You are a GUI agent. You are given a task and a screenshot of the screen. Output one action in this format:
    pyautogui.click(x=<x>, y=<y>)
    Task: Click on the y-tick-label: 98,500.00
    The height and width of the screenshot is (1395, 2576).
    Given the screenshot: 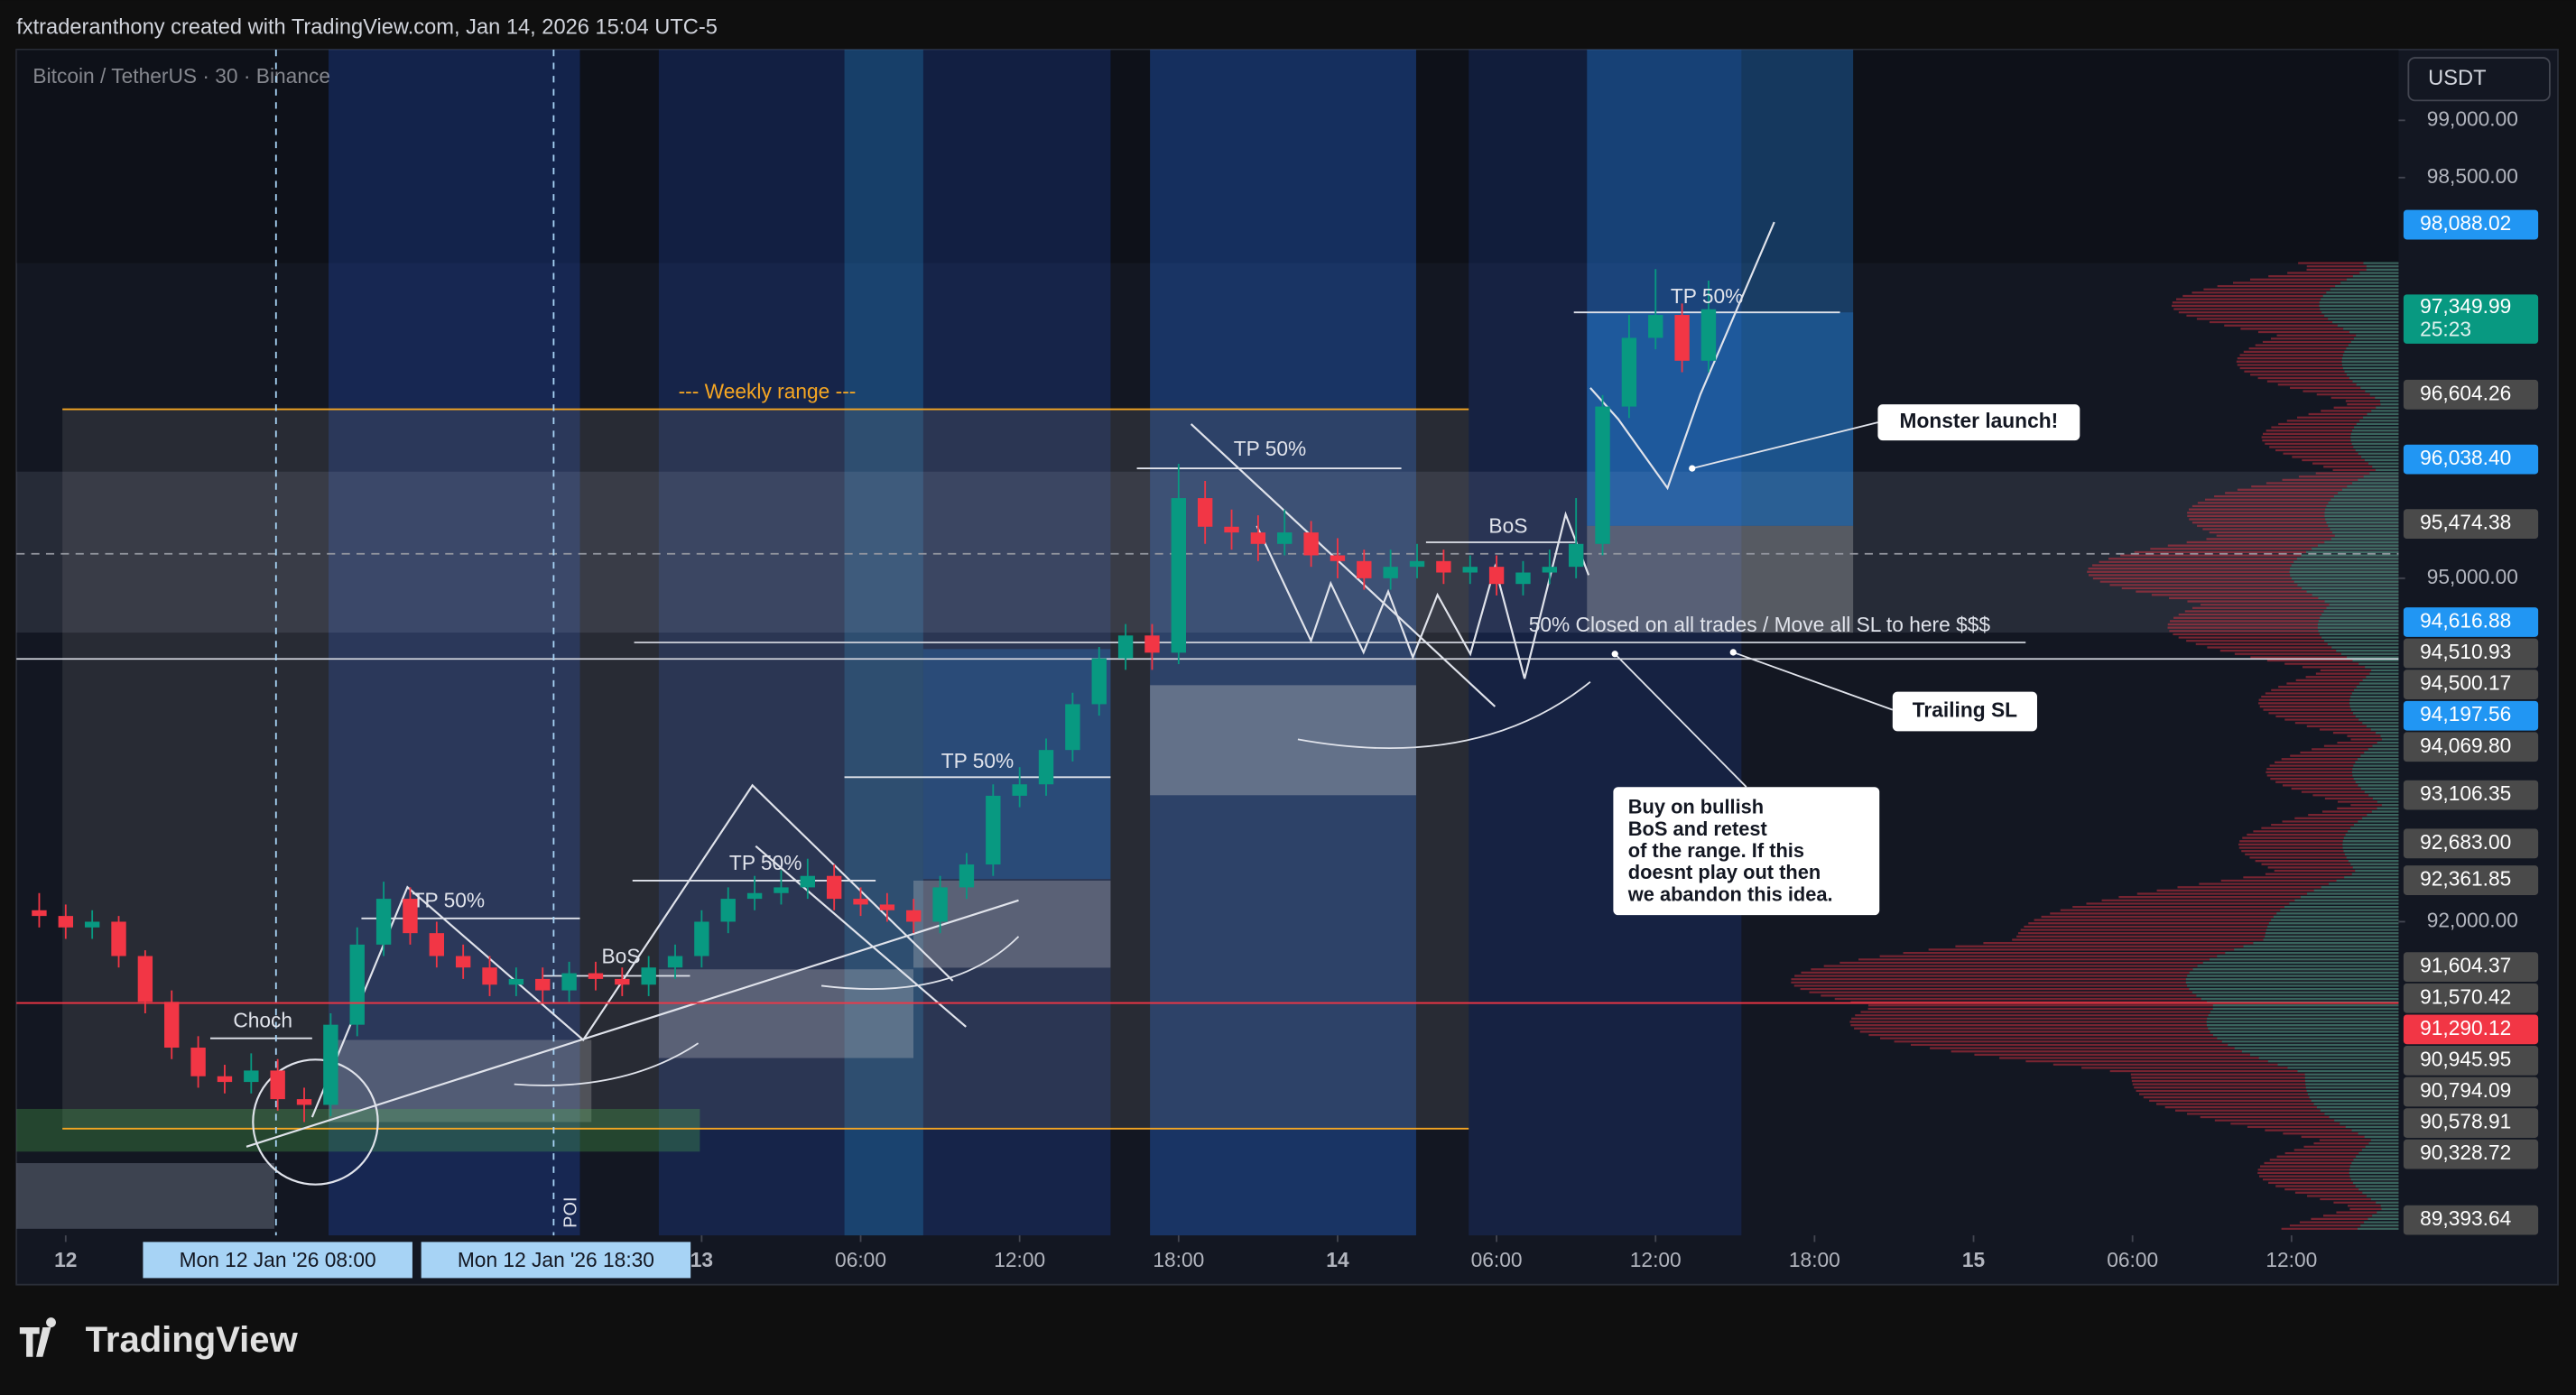 What is the action you would take?
    pyautogui.click(x=2472, y=176)
    